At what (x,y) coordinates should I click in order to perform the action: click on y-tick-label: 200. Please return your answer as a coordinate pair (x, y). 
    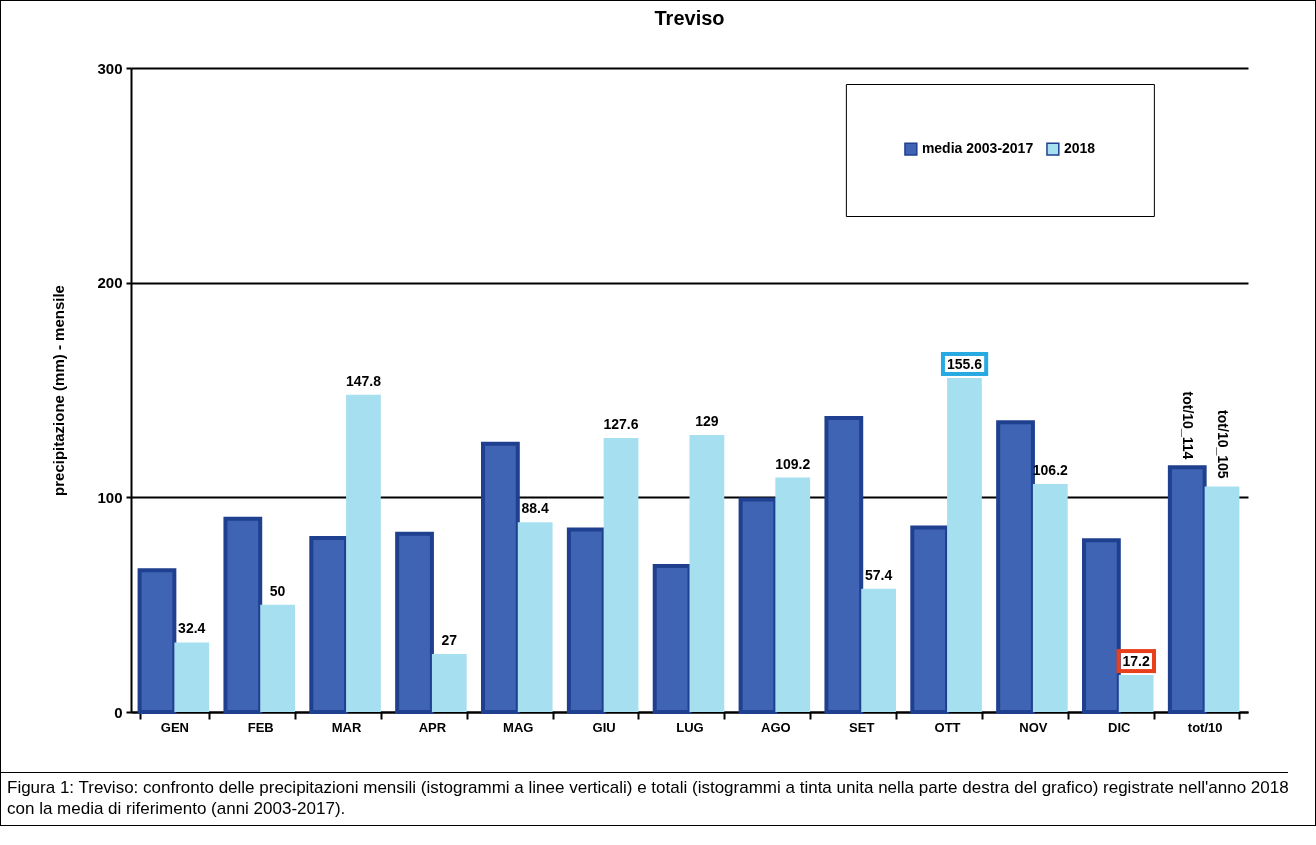
    Looking at the image, I should click on (110, 283).